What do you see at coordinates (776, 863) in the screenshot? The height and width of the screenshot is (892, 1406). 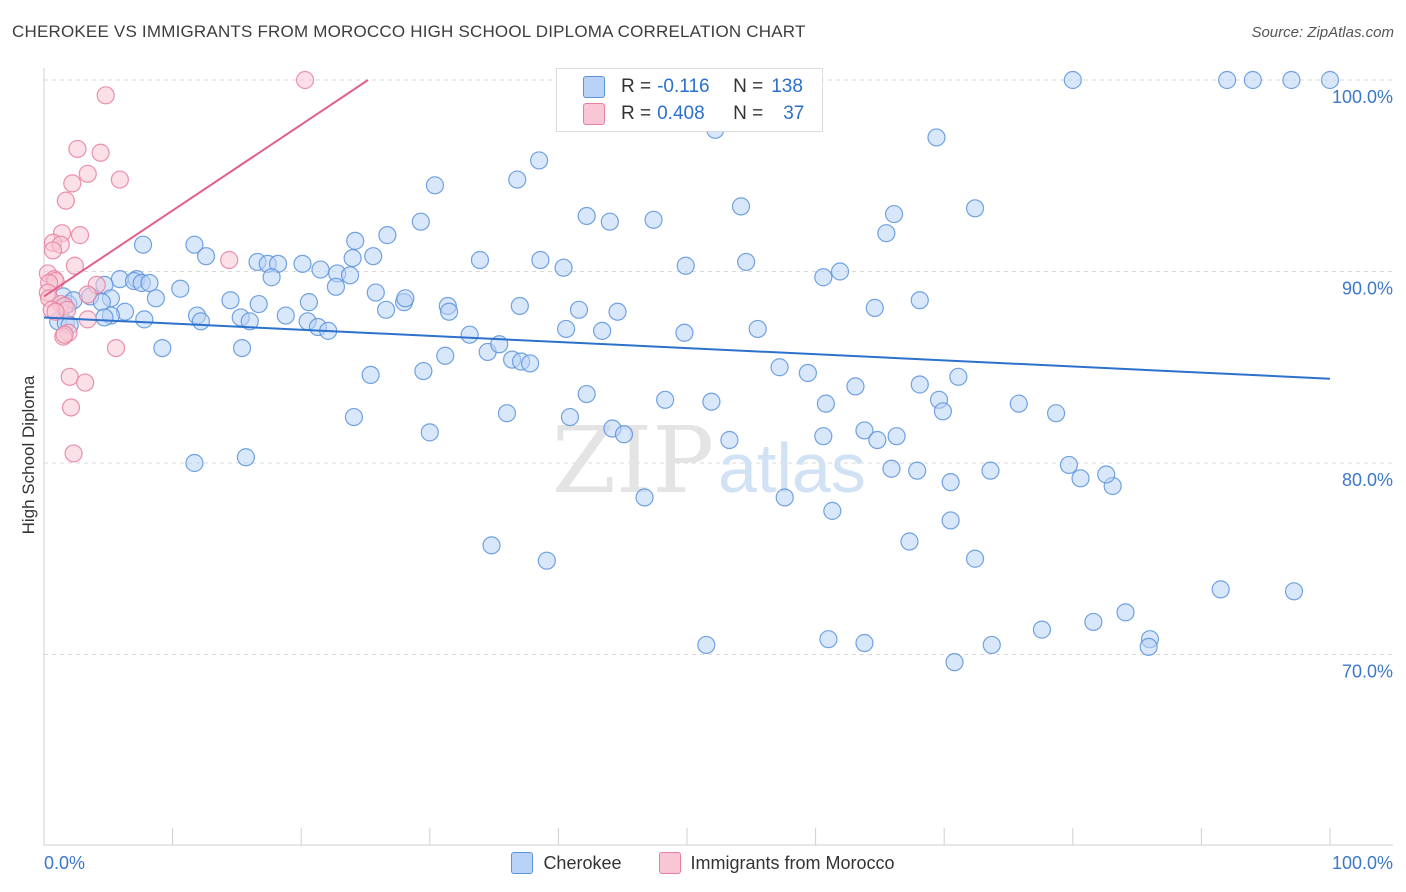 I see `legend-item-morocco: Immigrants from Morocco` at bounding box center [776, 863].